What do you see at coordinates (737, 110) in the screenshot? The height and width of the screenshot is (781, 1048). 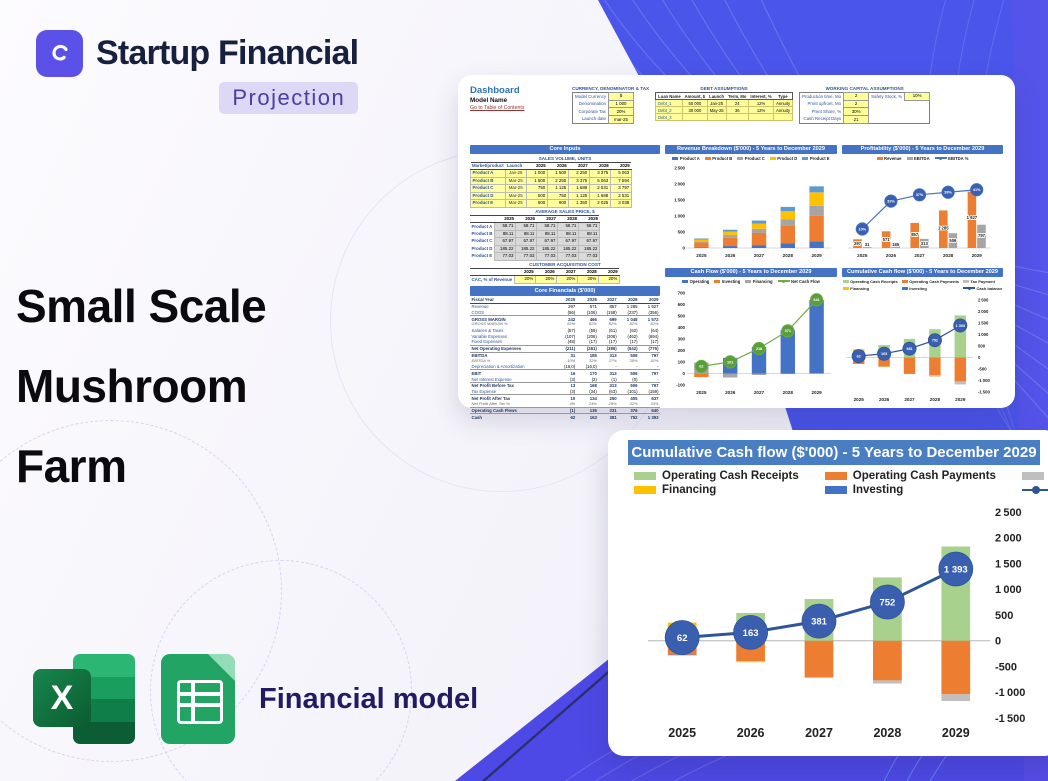 I see `input-cell: 36` at bounding box center [737, 110].